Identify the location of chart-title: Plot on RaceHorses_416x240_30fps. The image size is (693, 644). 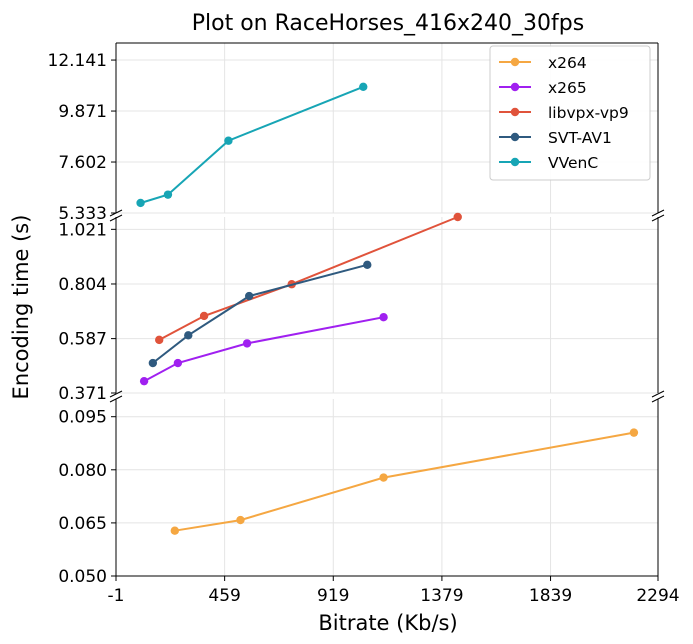
(388, 23).